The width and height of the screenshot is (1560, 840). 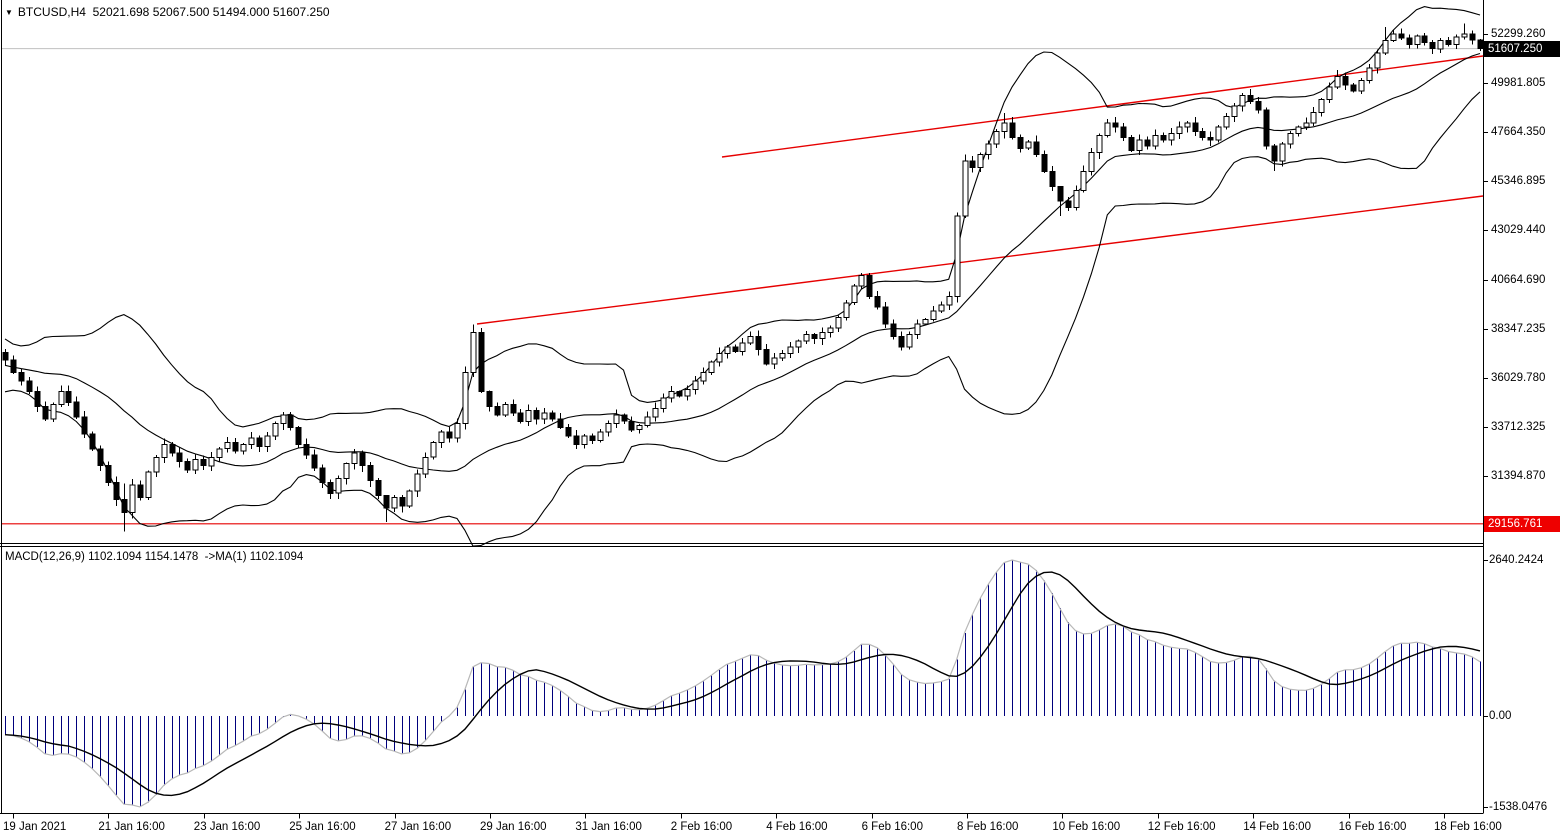 I want to click on symbol-label: BTCUSD,H4, so click(x=51, y=12).